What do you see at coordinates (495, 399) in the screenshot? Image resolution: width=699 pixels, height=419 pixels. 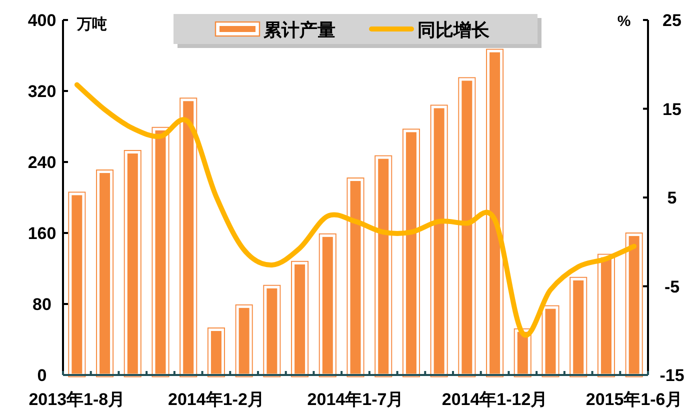 I see `x-tick-label: 2014年1-12月` at bounding box center [495, 399].